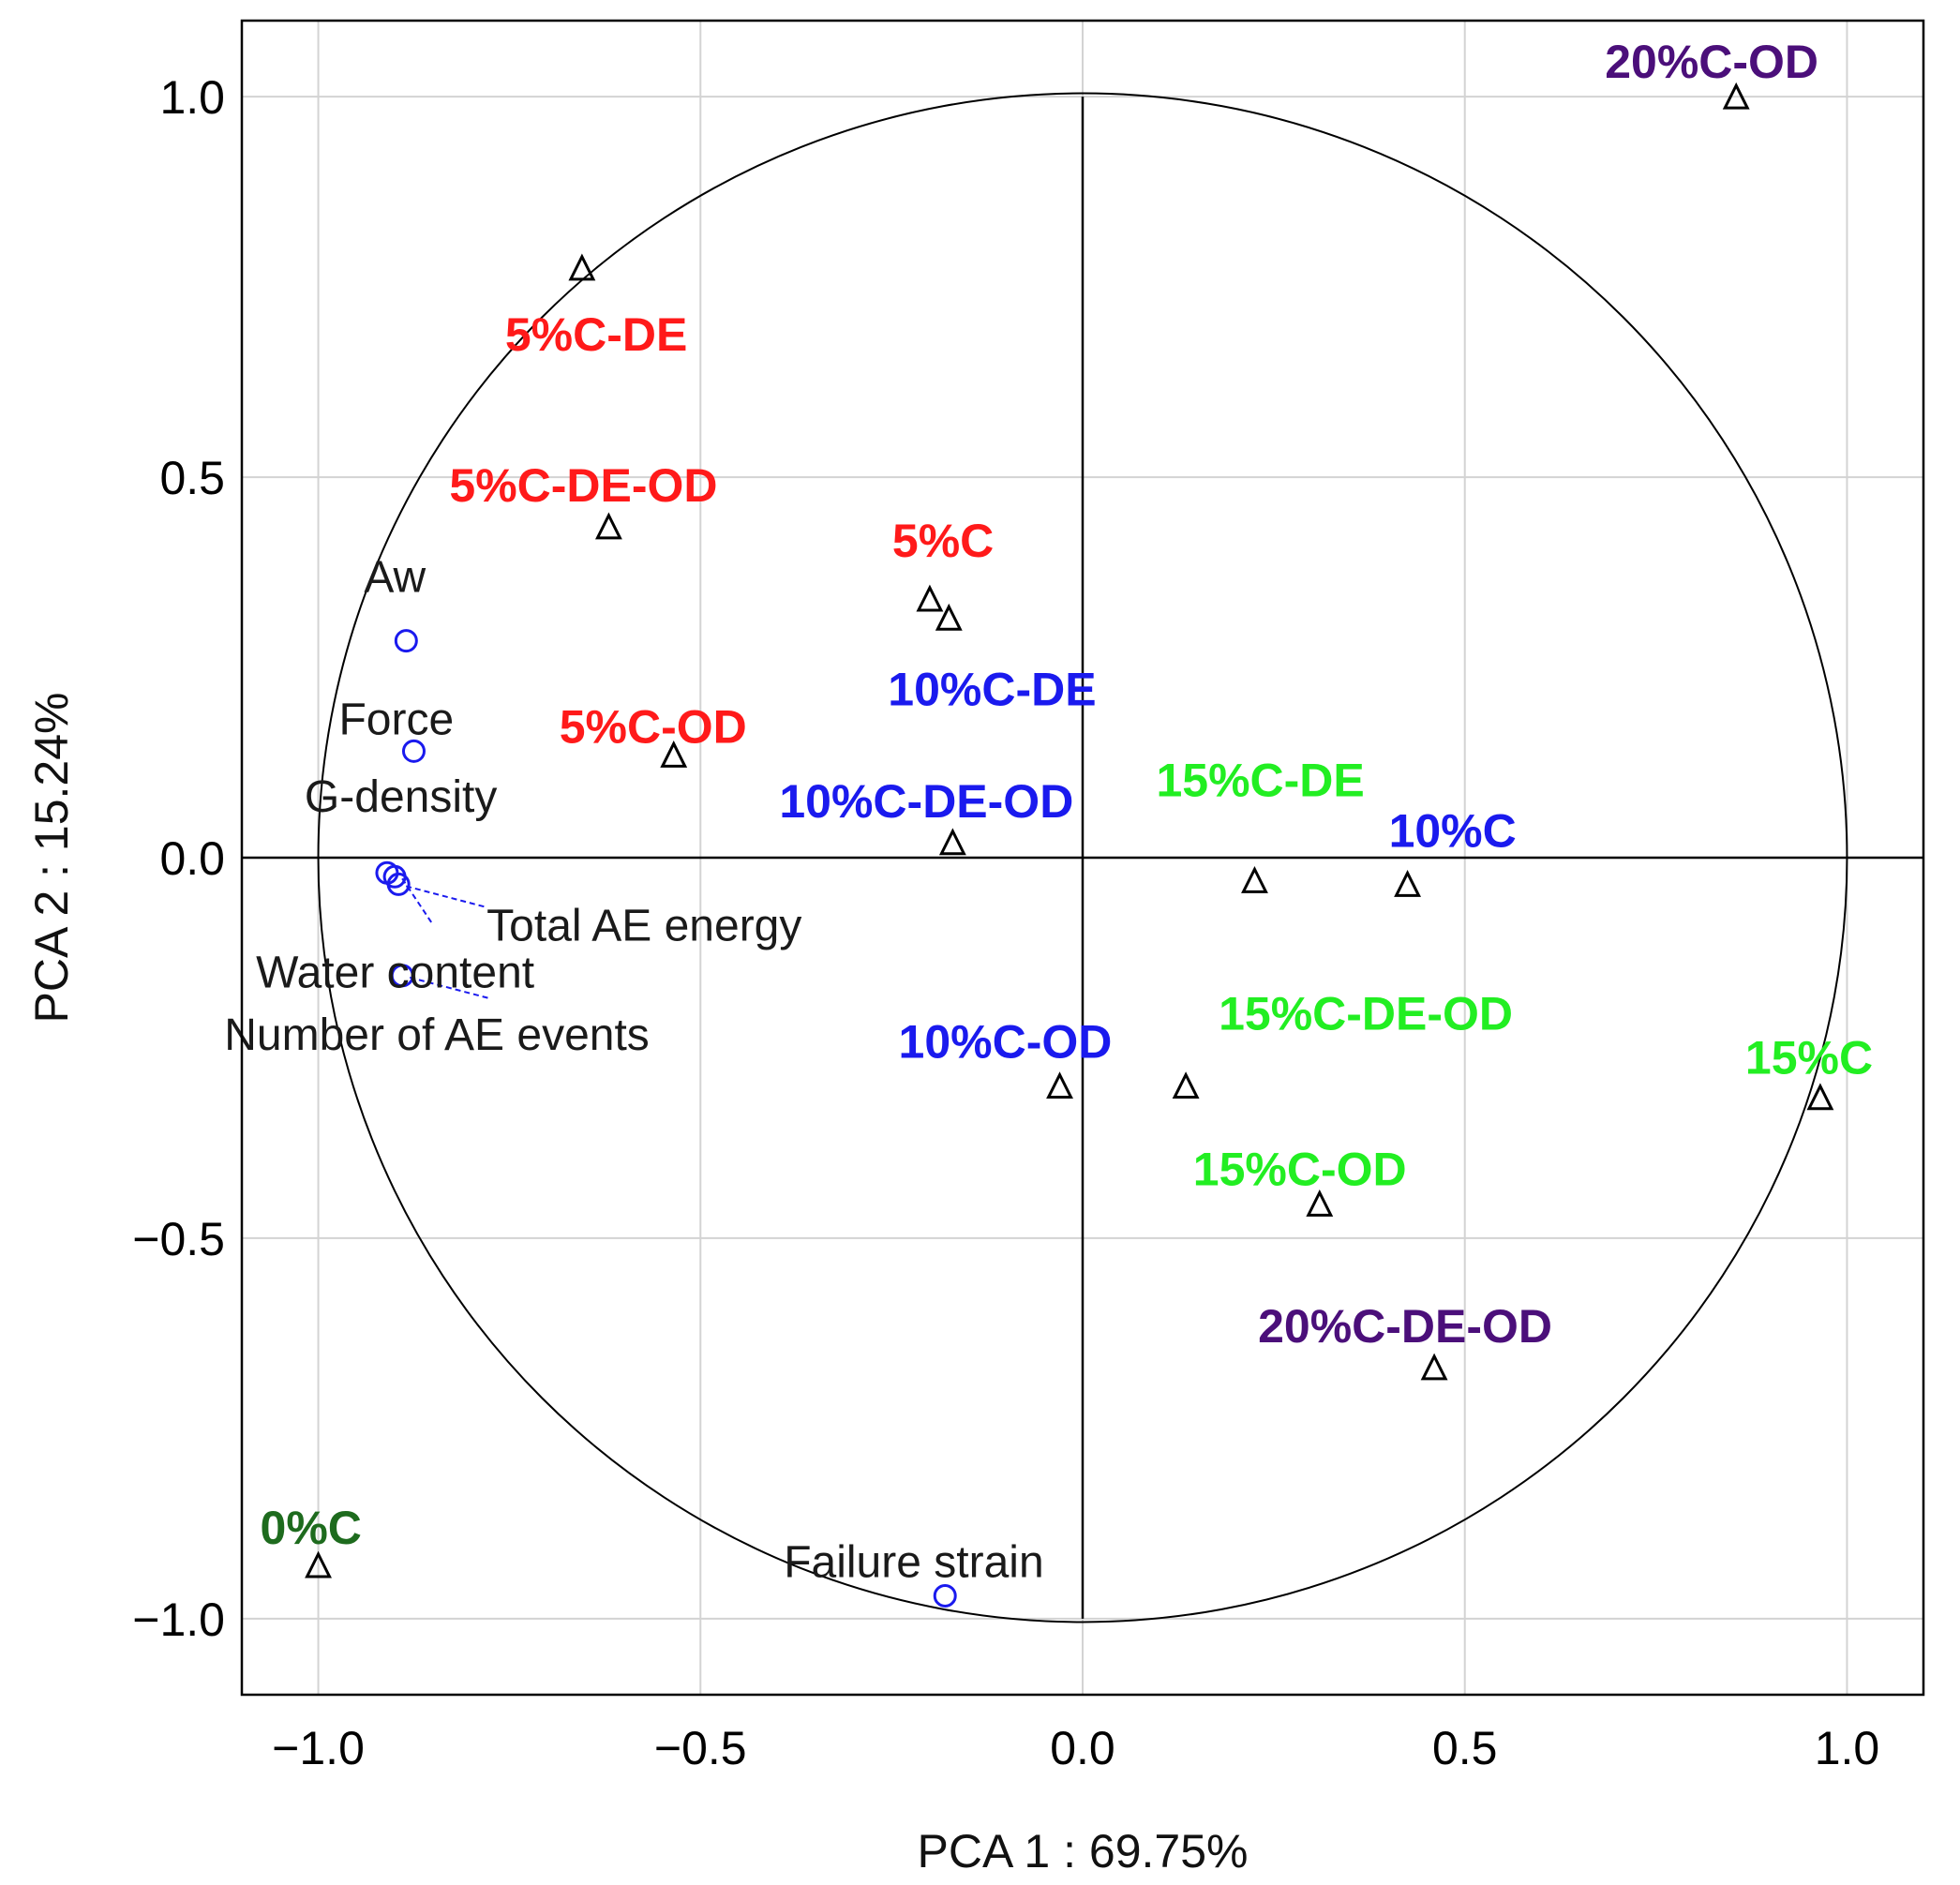  What do you see at coordinates (644, 925) in the screenshot?
I see `variable-label: Total AE energy` at bounding box center [644, 925].